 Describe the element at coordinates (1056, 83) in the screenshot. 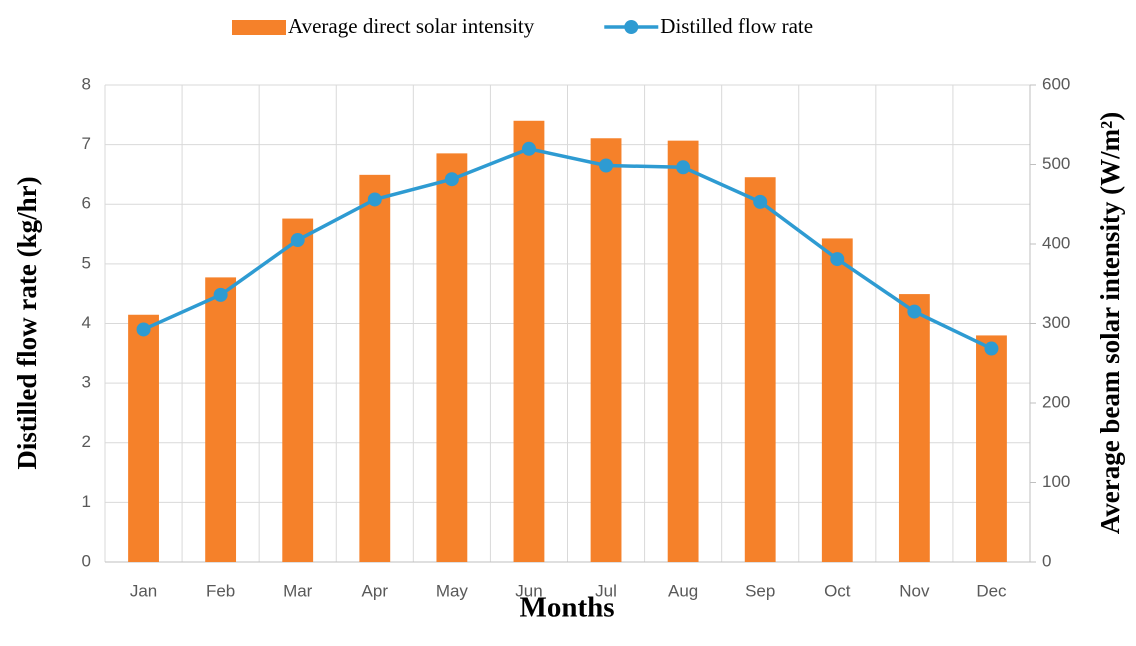

I see `y2-tick-label: 600` at that location.